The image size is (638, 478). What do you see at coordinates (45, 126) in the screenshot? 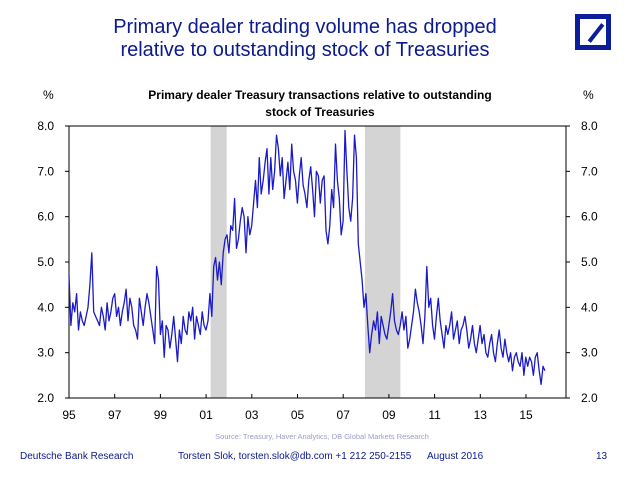
I see `y-tick-label-left: 8.0` at bounding box center [45, 126].